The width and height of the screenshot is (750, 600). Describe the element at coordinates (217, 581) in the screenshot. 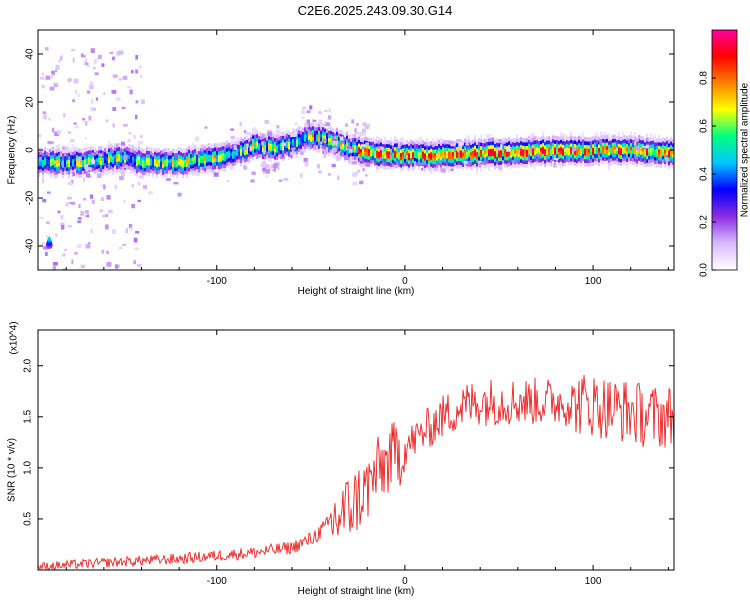

I see `bottom-x-tick-label: -100` at that location.